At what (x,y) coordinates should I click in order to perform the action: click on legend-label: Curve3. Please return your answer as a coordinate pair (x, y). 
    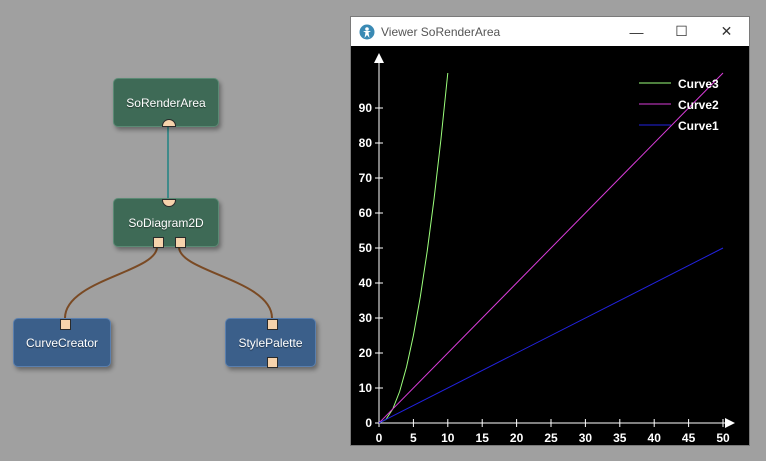
    Looking at the image, I should click on (698, 84).